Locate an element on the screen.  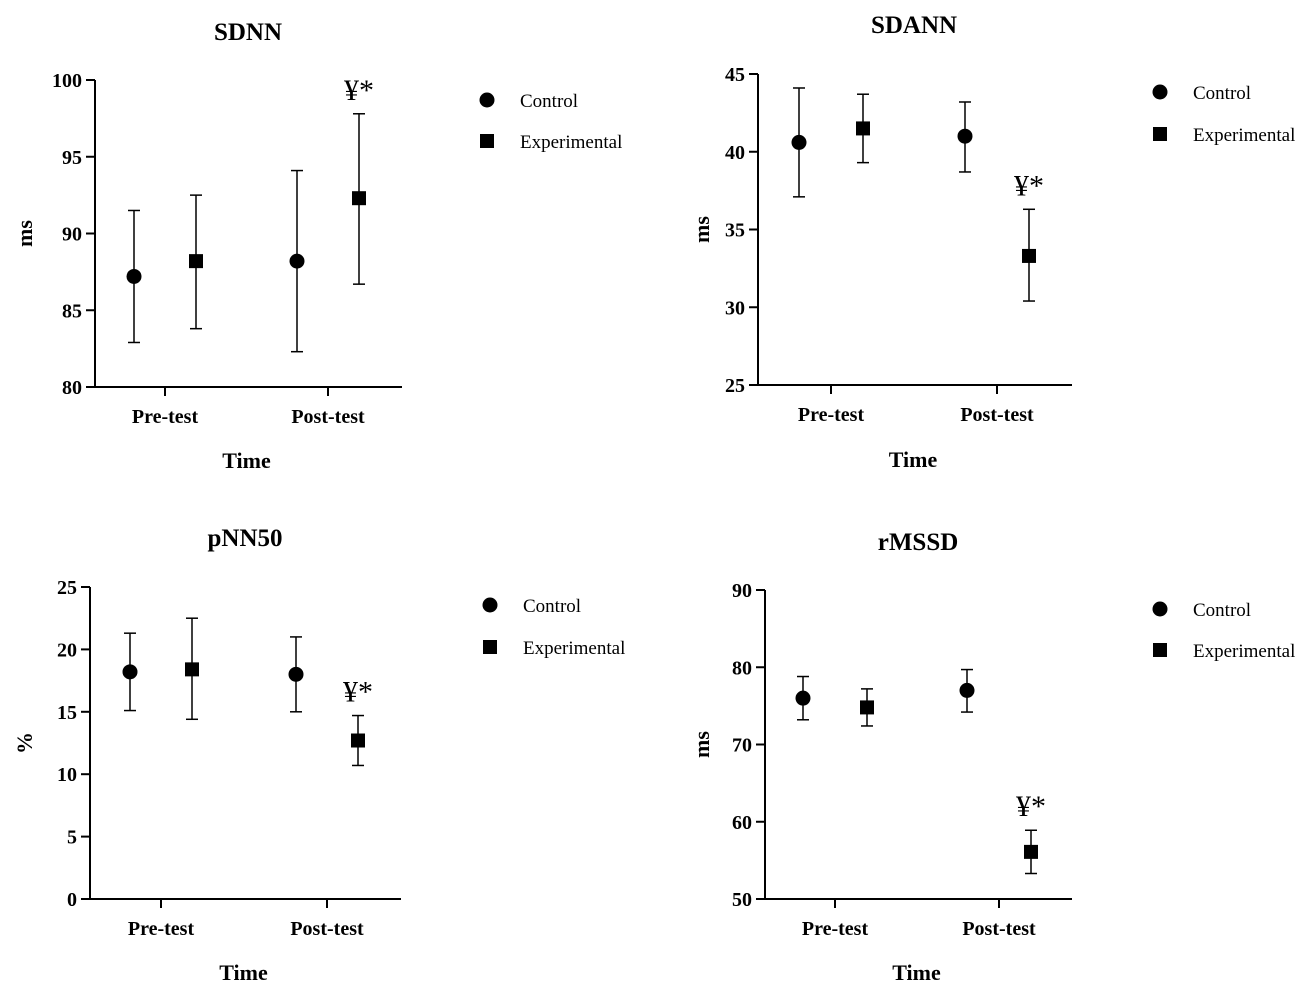
chart-title: rMSSD is located at coordinates (918, 542).